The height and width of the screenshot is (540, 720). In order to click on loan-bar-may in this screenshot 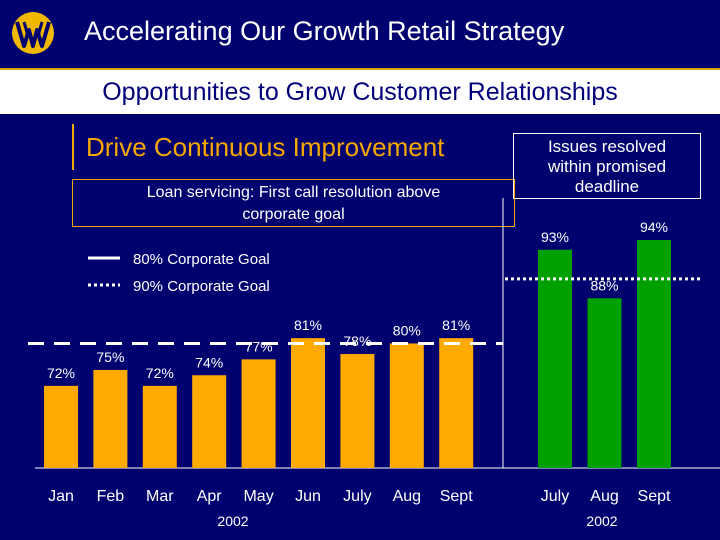, I will do `click(258, 413)`.